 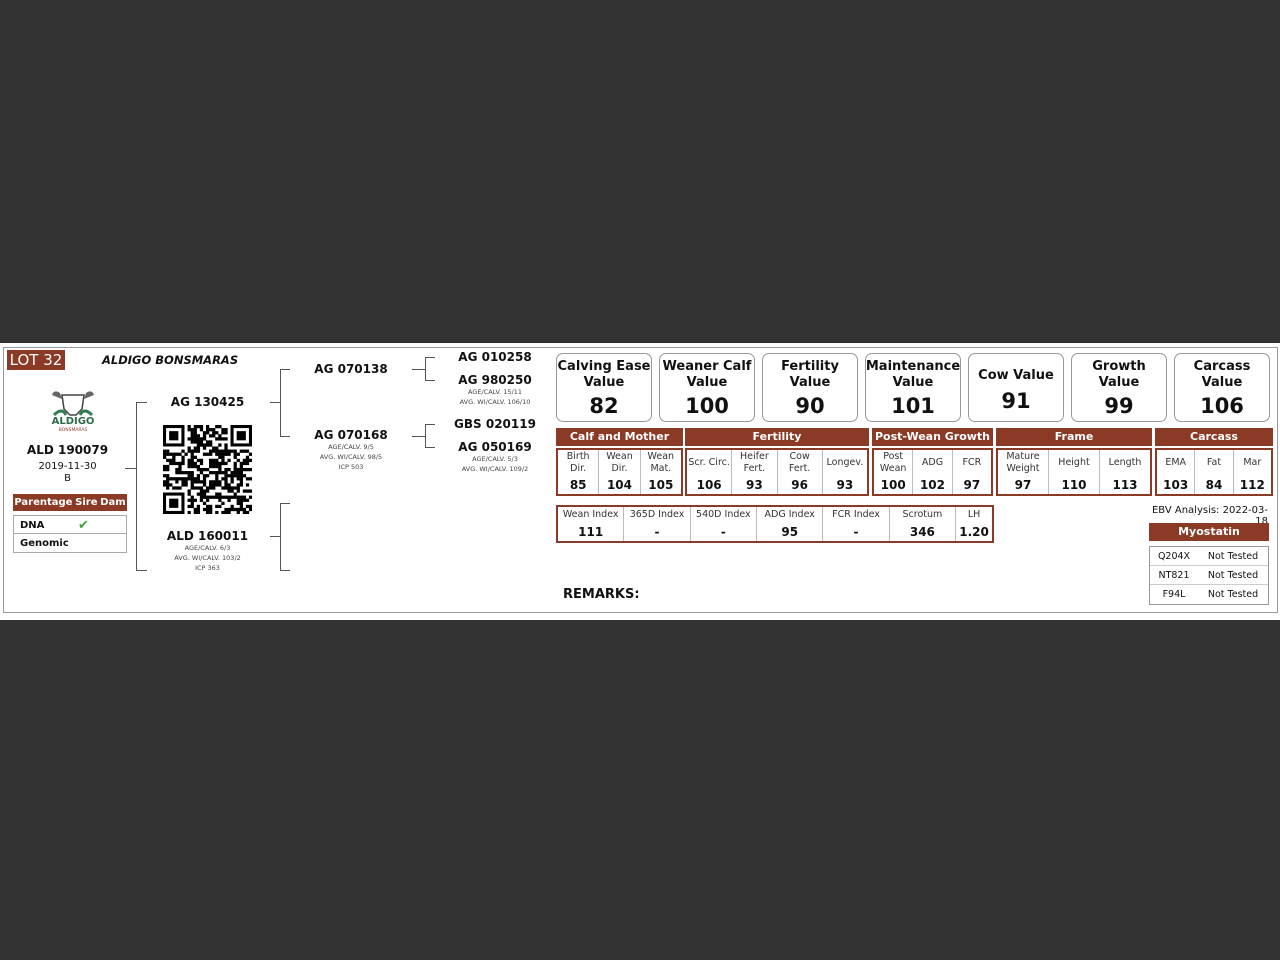 I want to click on parentage-header: Parentage Sire Dam, so click(x=70, y=502).